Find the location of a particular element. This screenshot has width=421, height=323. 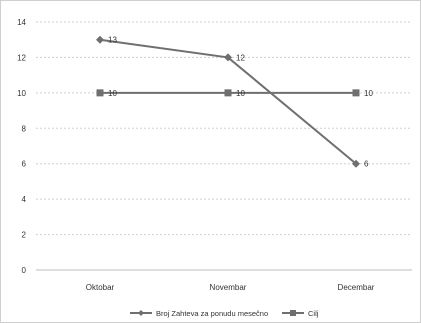

y-tick-label-4: 4 is located at coordinates (24, 199).